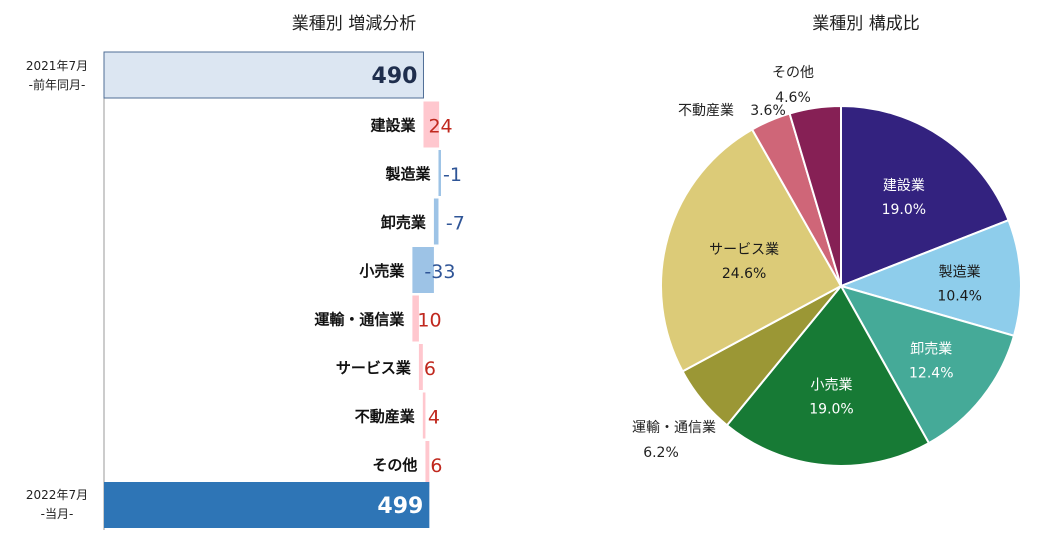 The image size is (1044, 543). I want to click on waterfall-category-label: 運輸・通信業, so click(359, 320).